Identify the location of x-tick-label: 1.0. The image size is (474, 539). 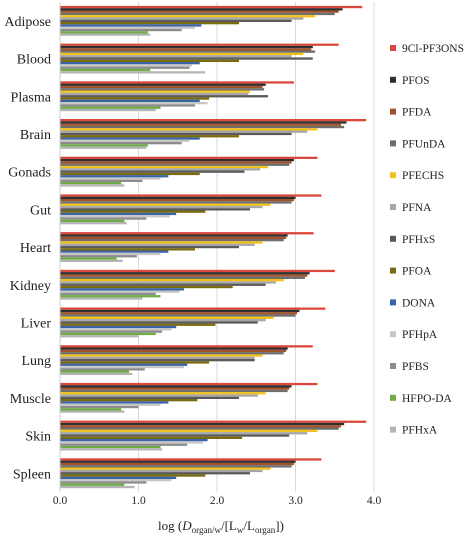
(138, 501).